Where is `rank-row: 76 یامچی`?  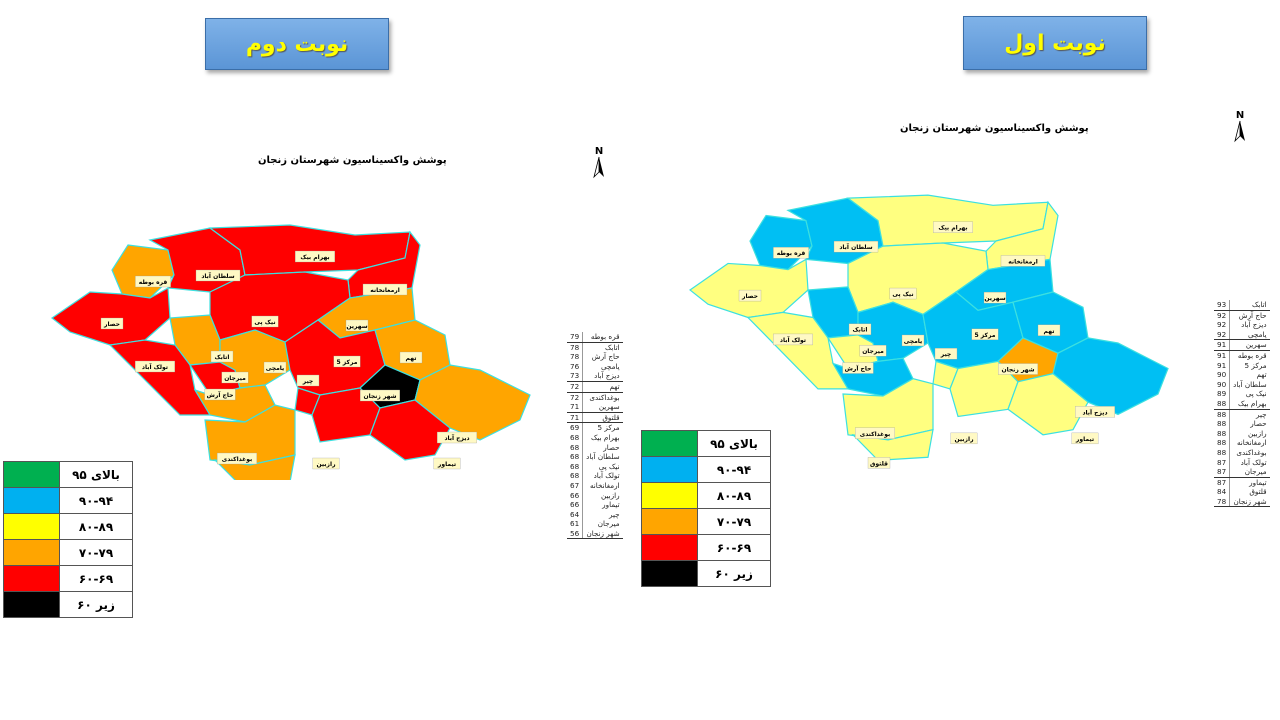
rank-row: 76 یامچی is located at coordinates (595, 366).